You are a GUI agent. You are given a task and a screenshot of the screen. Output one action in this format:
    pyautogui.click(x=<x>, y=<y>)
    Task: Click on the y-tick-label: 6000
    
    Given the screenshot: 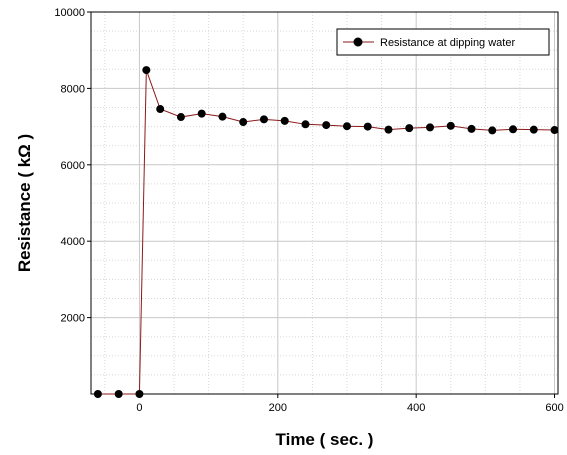 What is the action you would take?
    pyautogui.click(x=73, y=166)
    